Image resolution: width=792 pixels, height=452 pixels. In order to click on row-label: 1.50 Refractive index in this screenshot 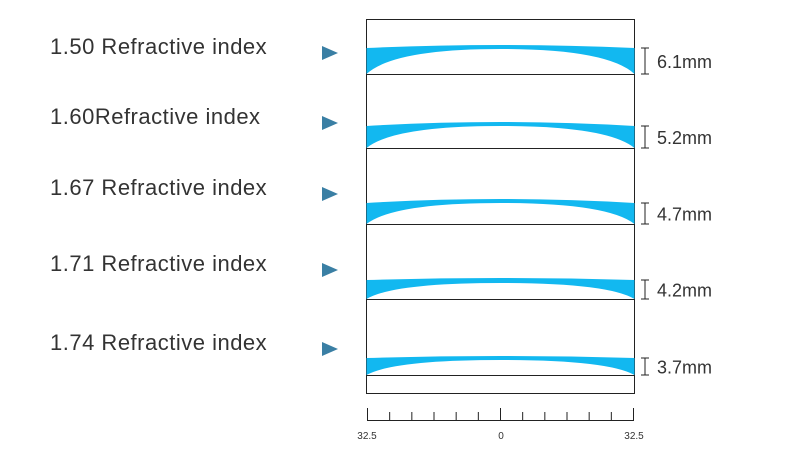, I will do `click(158, 46)`.